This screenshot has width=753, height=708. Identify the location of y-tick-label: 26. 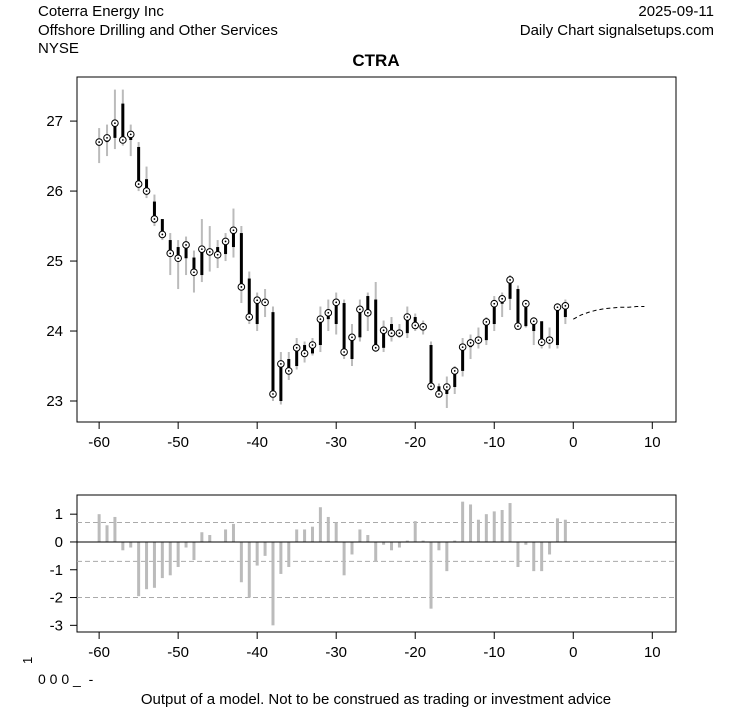
(54, 191).